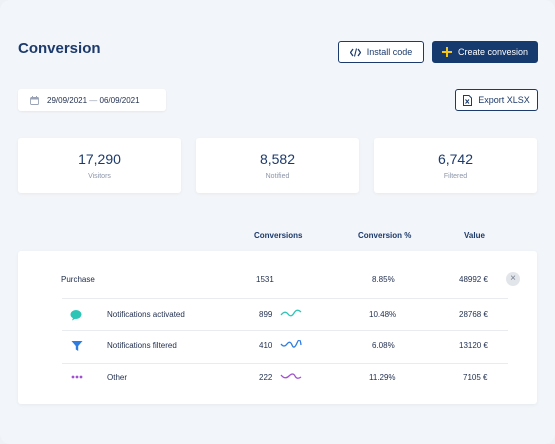  What do you see at coordinates (67, 100) in the screenshot?
I see `date-start: 29/09/2021` at bounding box center [67, 100].